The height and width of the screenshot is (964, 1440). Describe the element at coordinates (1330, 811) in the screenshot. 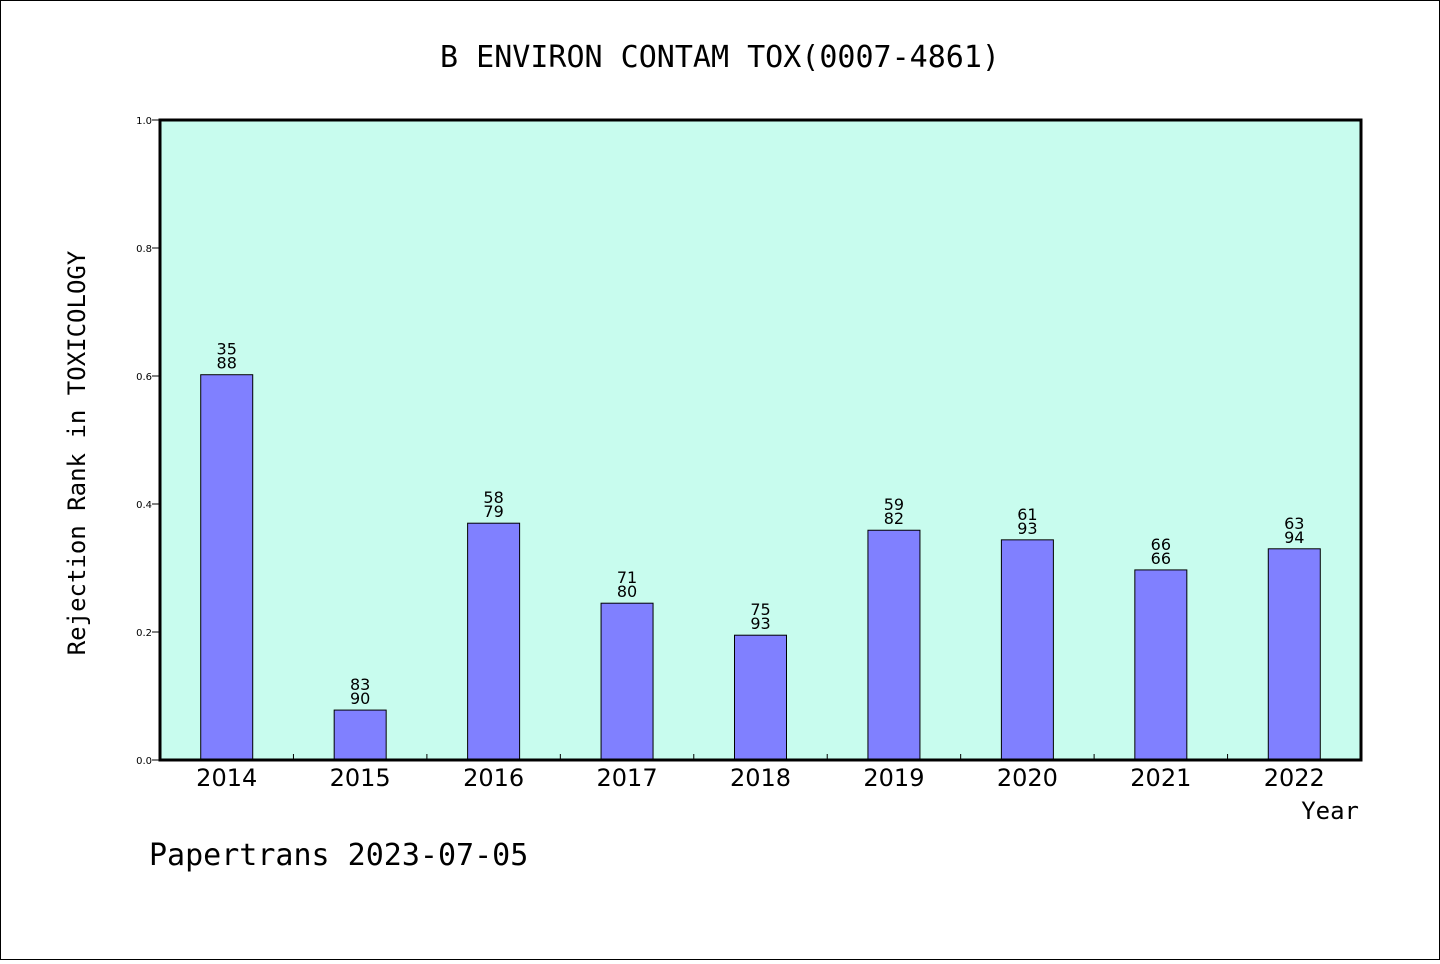

I see `x-axis-label: Year` at that location.